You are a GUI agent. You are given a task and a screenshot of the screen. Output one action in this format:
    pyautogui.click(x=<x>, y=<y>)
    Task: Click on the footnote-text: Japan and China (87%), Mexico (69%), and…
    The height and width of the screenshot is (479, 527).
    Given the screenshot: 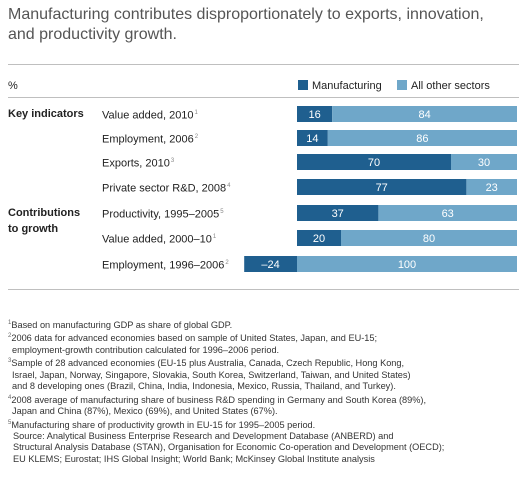 What is the action you would take?
    pyautogui.click(x=145, y=411)
    